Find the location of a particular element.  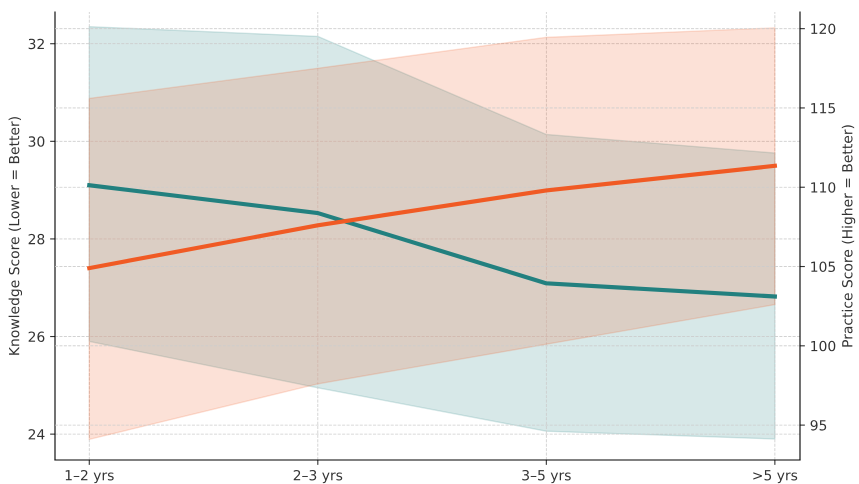

y2-tick-label: 115 is located at coordinates (823, 108).